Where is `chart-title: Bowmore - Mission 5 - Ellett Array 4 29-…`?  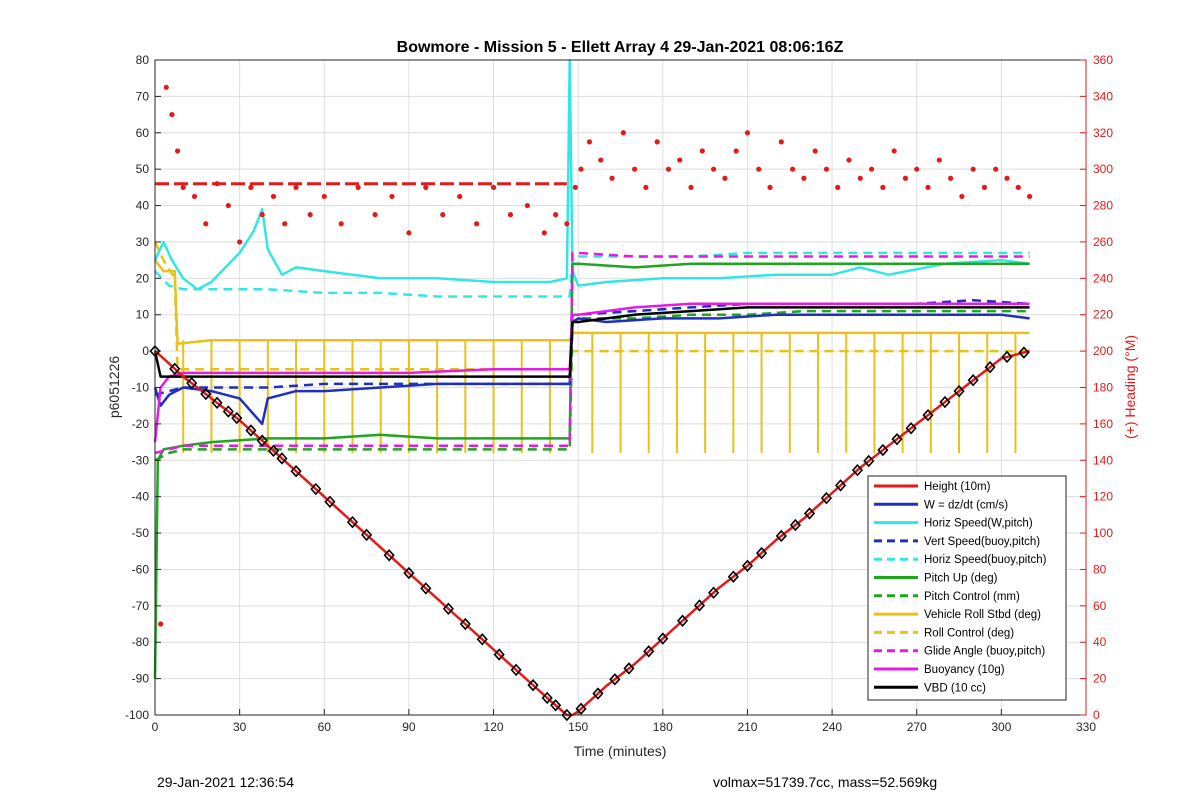
chart-title: Bowmore - Mission 5 - Ellett Array 4 29-… is located at coordinates (620, 47).